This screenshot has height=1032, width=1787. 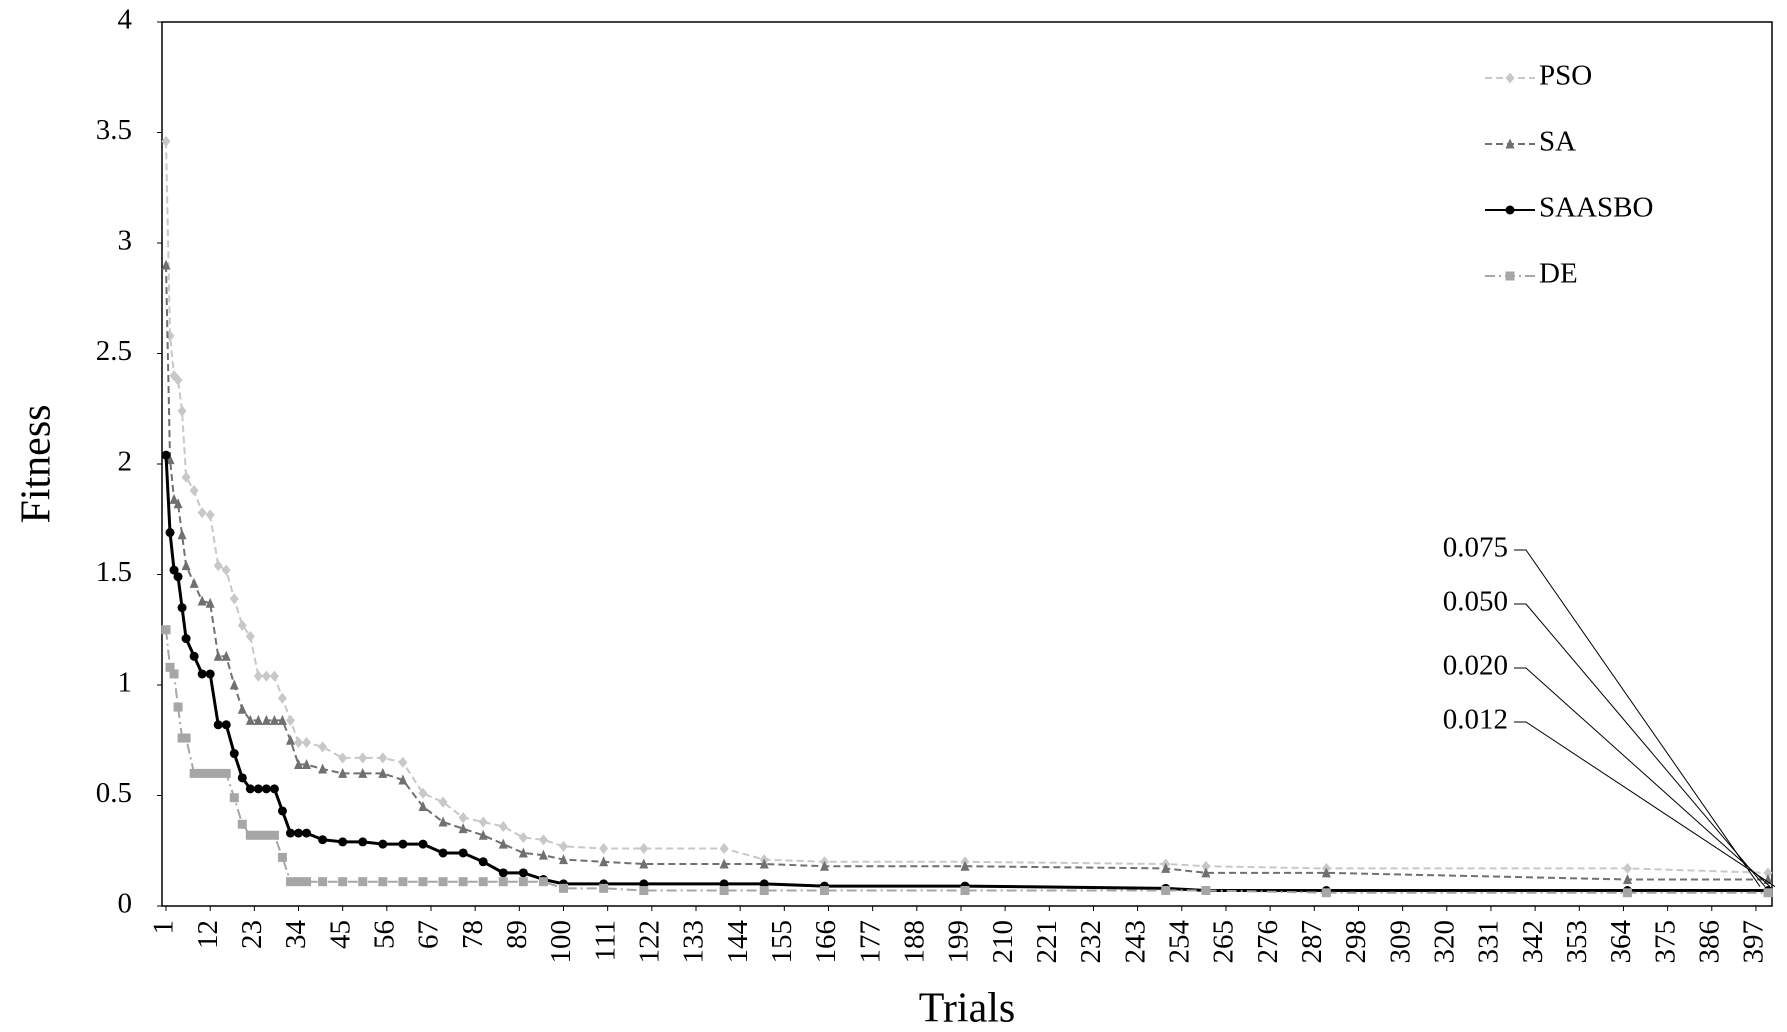 What do you see at coordinates (1224, 942) in the screenshot?
I see `x-tick-label: 265` at bounding box center [1224, 942].